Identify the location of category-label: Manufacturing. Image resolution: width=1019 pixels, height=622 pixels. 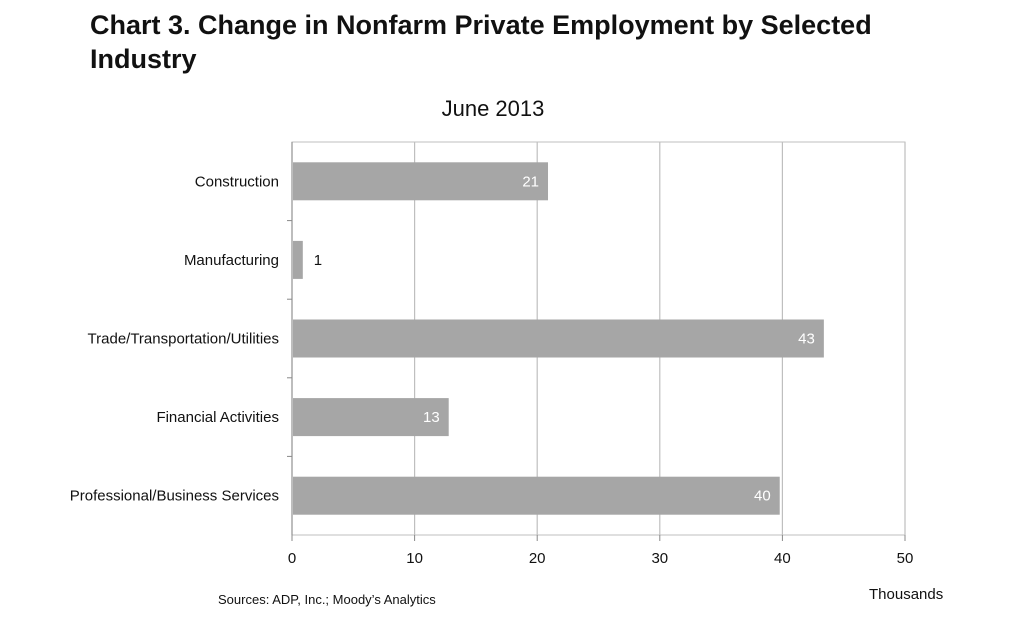
(231, 260).